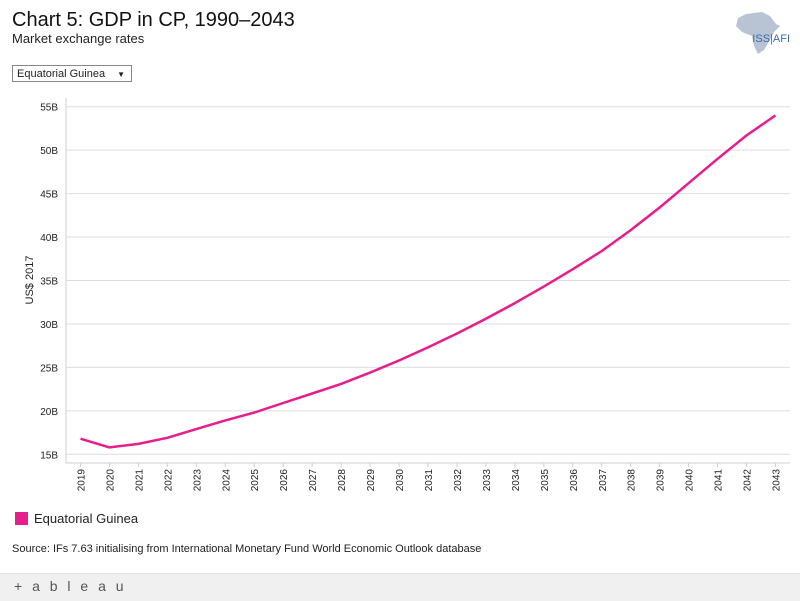 The width and height of the screenshot is (800, 601). I want to click on y-tick-label: 45B, so click(49, 195).